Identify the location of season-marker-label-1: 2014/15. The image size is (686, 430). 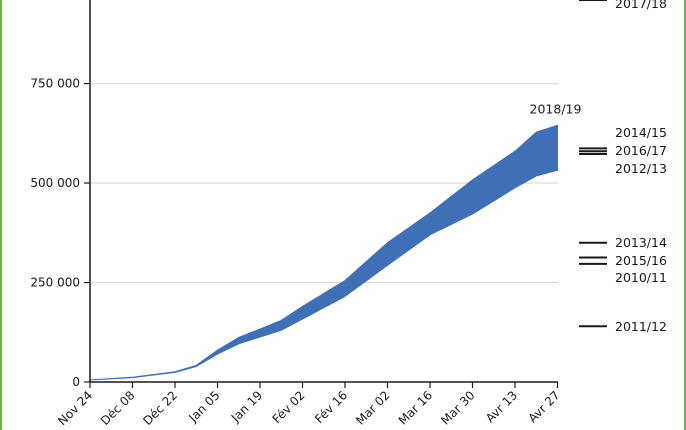
(641, 132).